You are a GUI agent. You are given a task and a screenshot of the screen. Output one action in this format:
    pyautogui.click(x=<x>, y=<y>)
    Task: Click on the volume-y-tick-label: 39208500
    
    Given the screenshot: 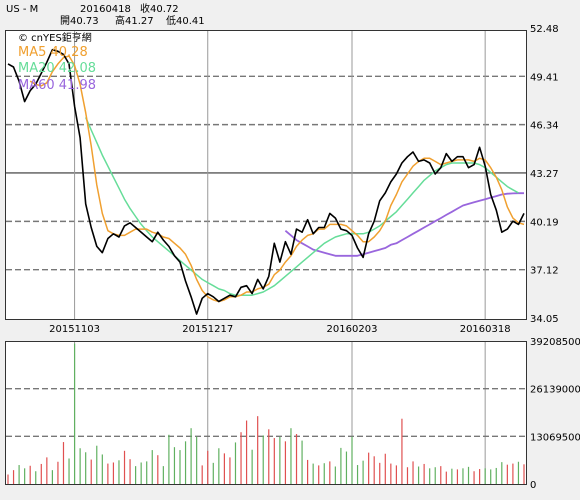 What is the action you would take?
    pyautogui.click(x=555, y=342)
    